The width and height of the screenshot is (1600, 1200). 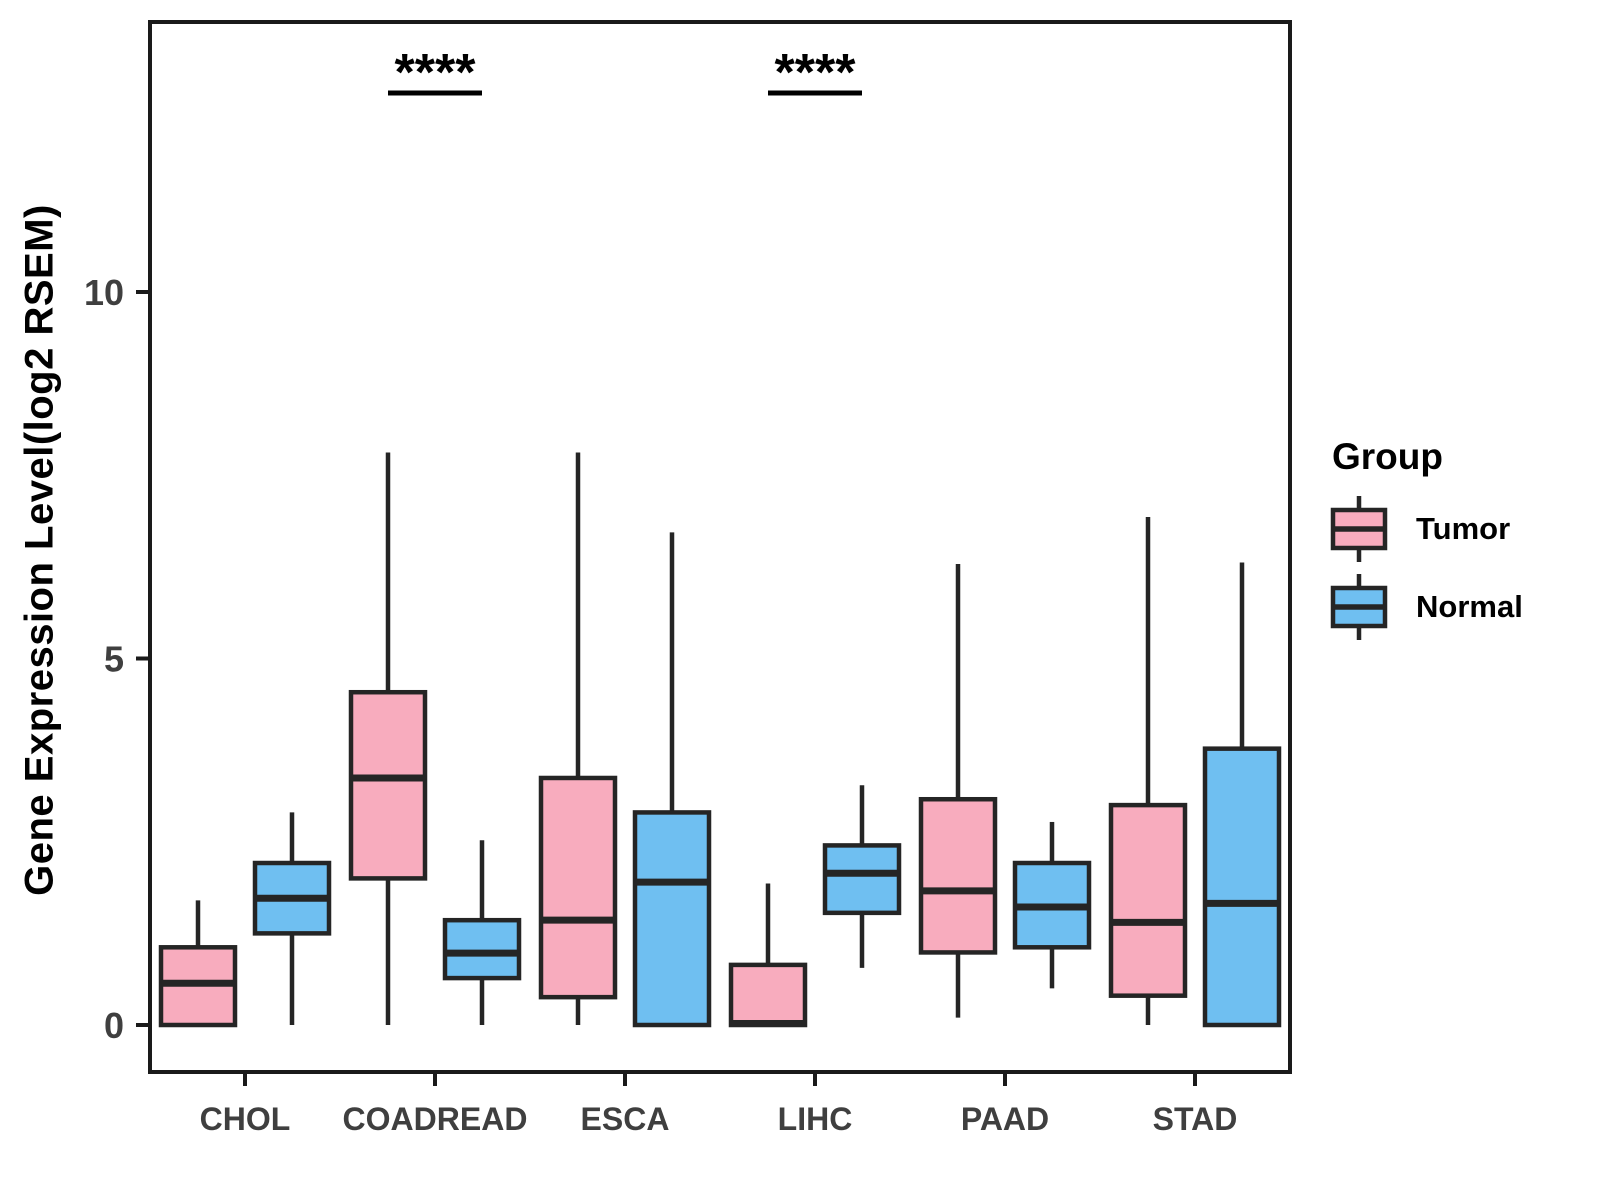 I want to click on box-tumor-paad, so click(x=958, y=875).